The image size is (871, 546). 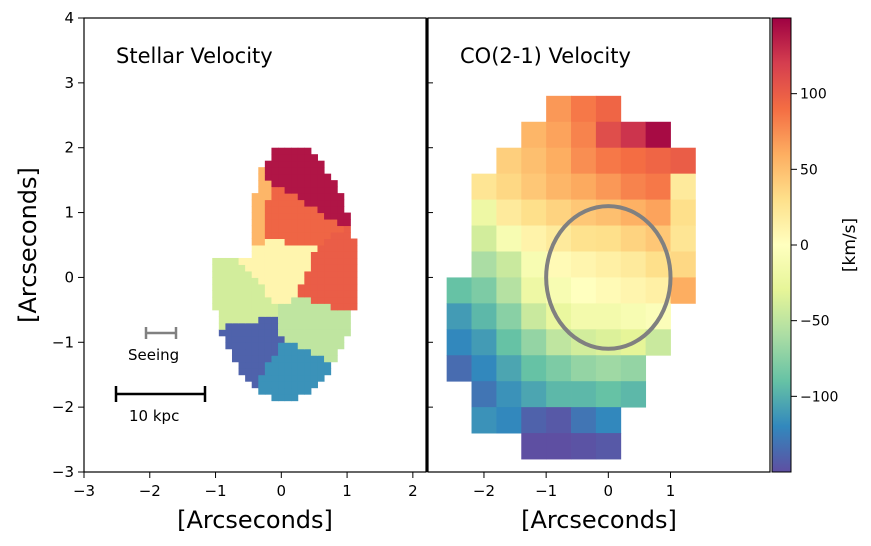 I want to click on seeing-marker, so click(x=161, y=333).